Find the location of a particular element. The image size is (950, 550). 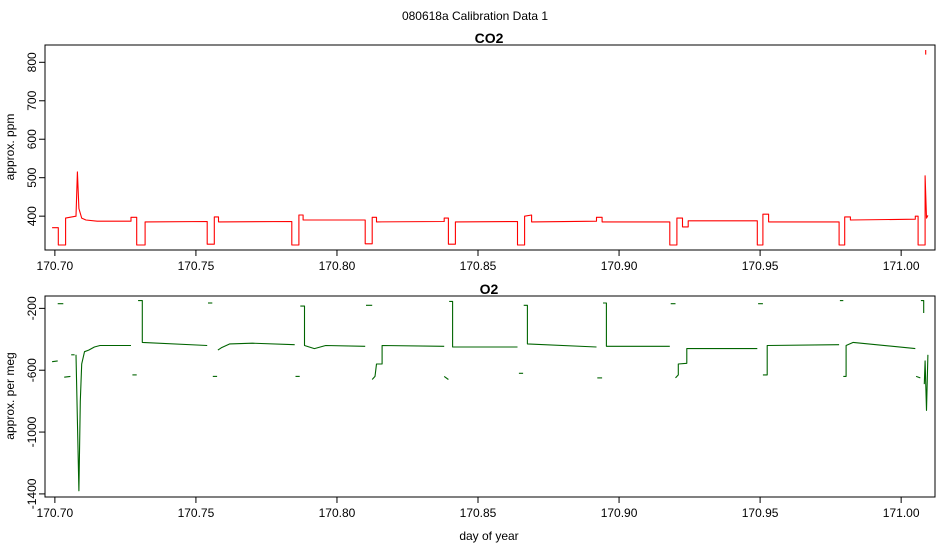

co2-y-tick-label: 700 is located at coordinates (32, 100).